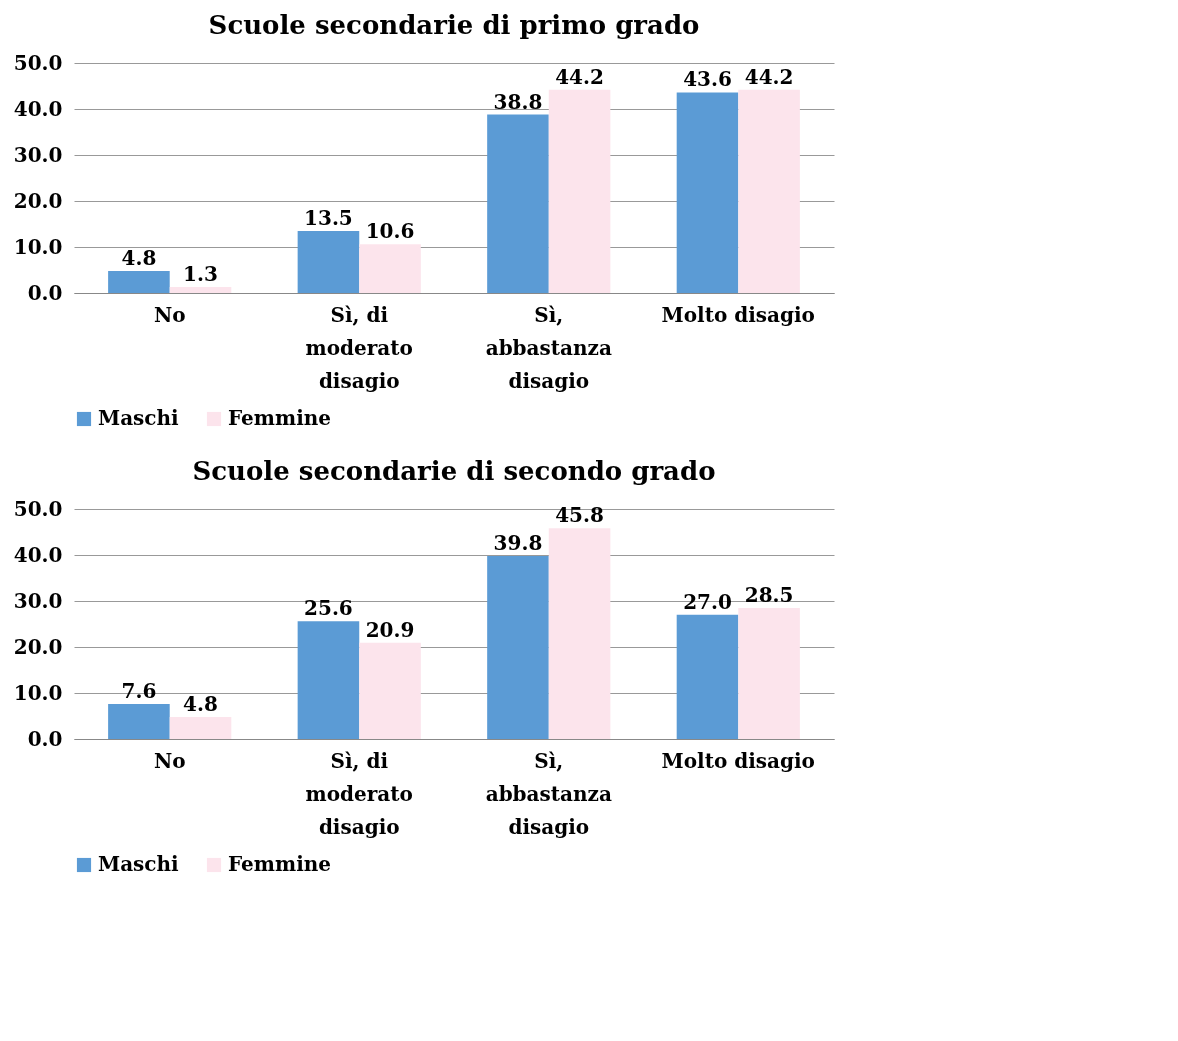 Image resolution: width=1178 pixels, height=1041 pixels. What do you see at coordinates (579, 515) in the screenshot?
I see `data-label: 45.8` at bounding box center [579, 515].